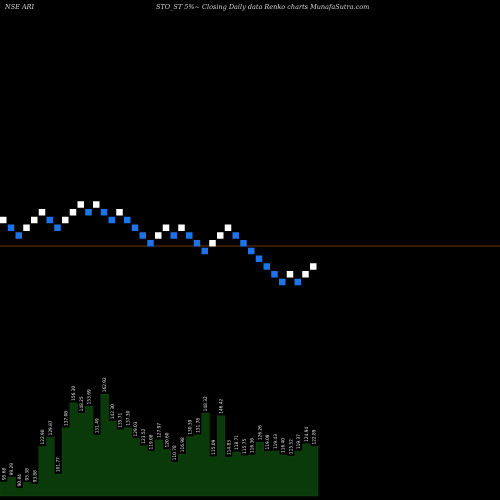  I want to click on renko-bricks, so click(158, 243).